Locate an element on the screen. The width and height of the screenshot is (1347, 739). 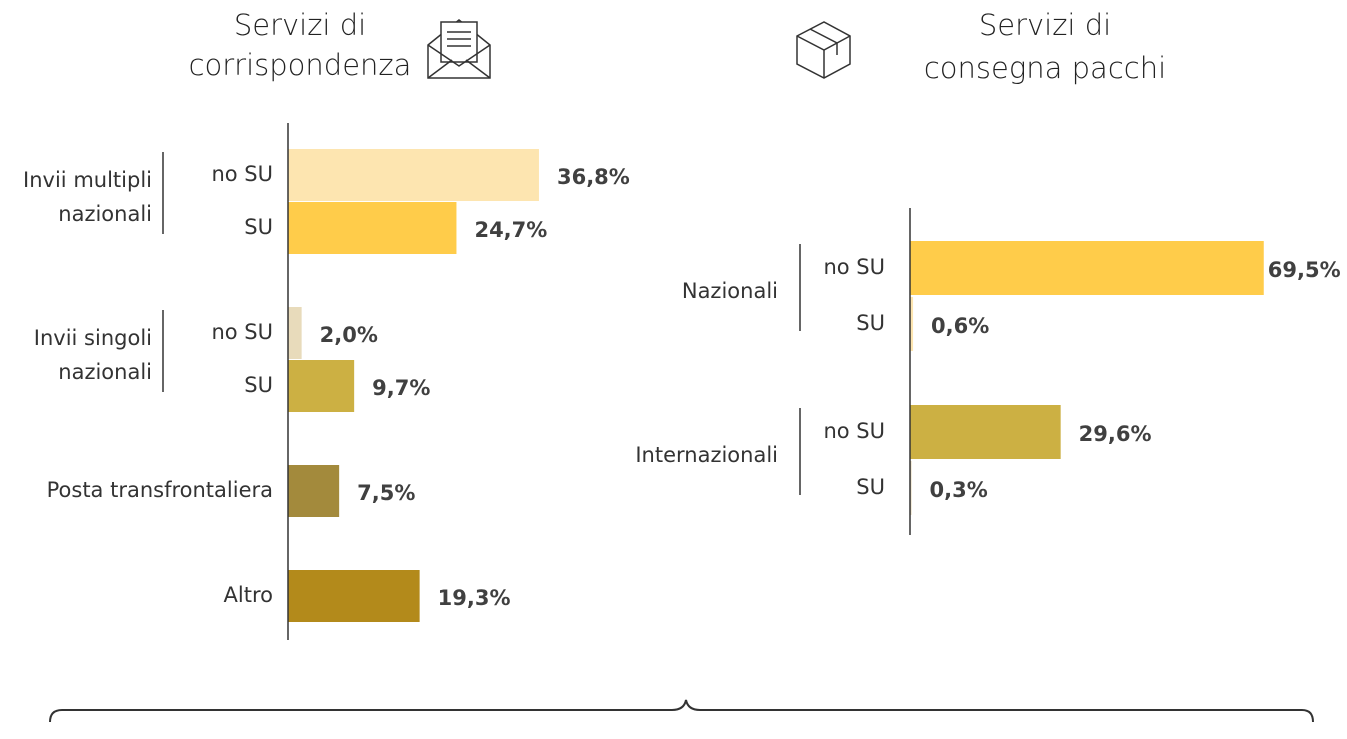
value-label: 69,5% is located at coordinates (1304, 270).